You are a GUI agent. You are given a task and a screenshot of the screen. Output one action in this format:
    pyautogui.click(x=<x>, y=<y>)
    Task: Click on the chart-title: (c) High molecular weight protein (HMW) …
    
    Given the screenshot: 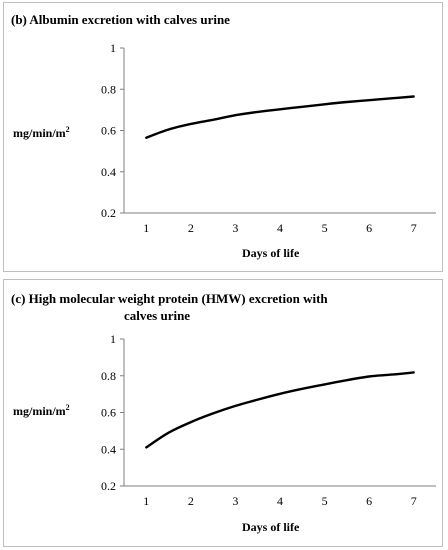 What is the action you would take?
    pyautogui.click(x=169, y=307)
    